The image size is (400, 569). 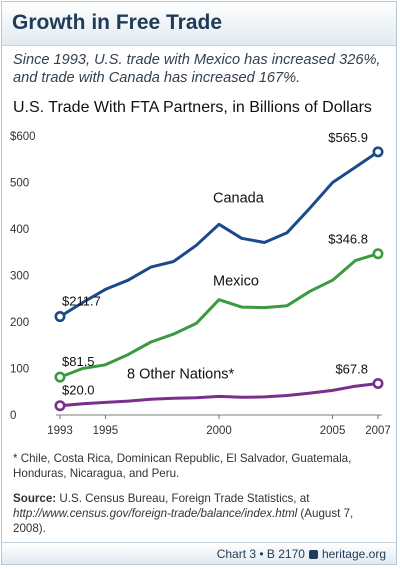 I want to click on end-value-label: $67.8, so click(x=351, y=368).